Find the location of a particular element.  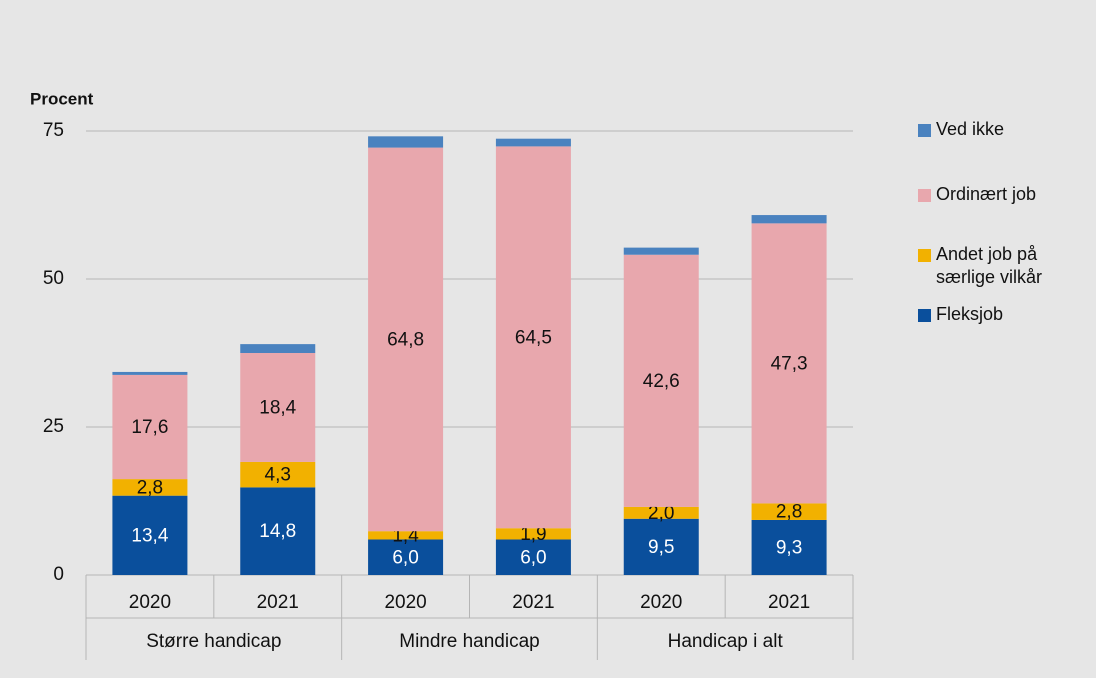

data-label: 1,9 is located at coordinates (533, 534).